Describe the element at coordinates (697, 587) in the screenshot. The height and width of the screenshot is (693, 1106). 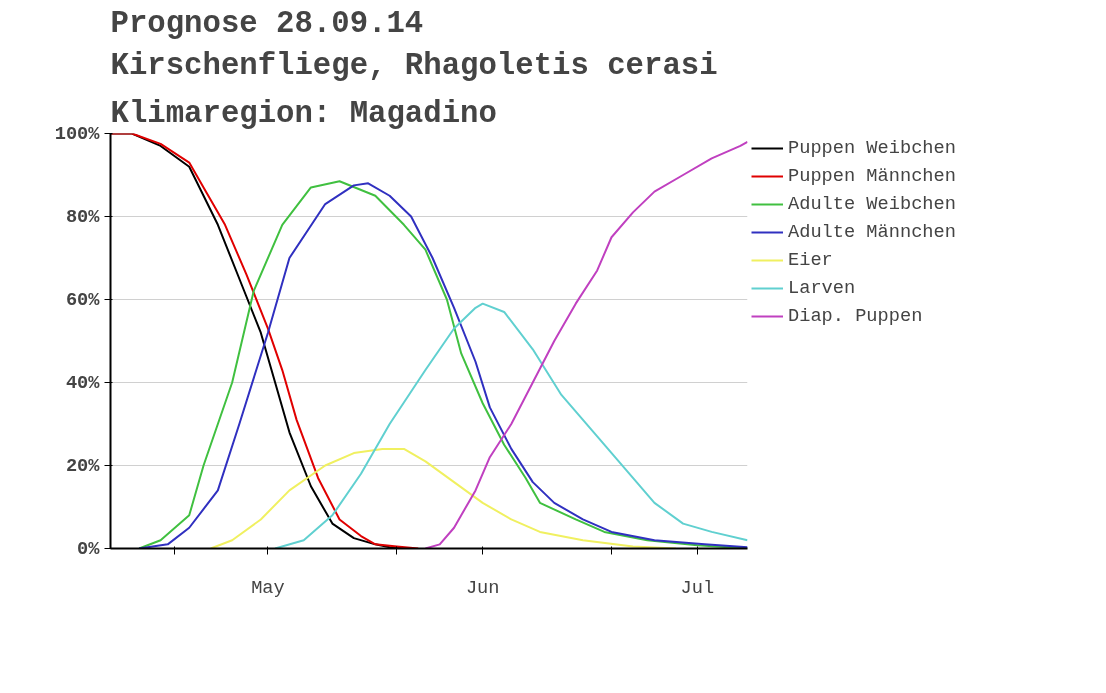
I see `x-tick-label: Jul` at that location.